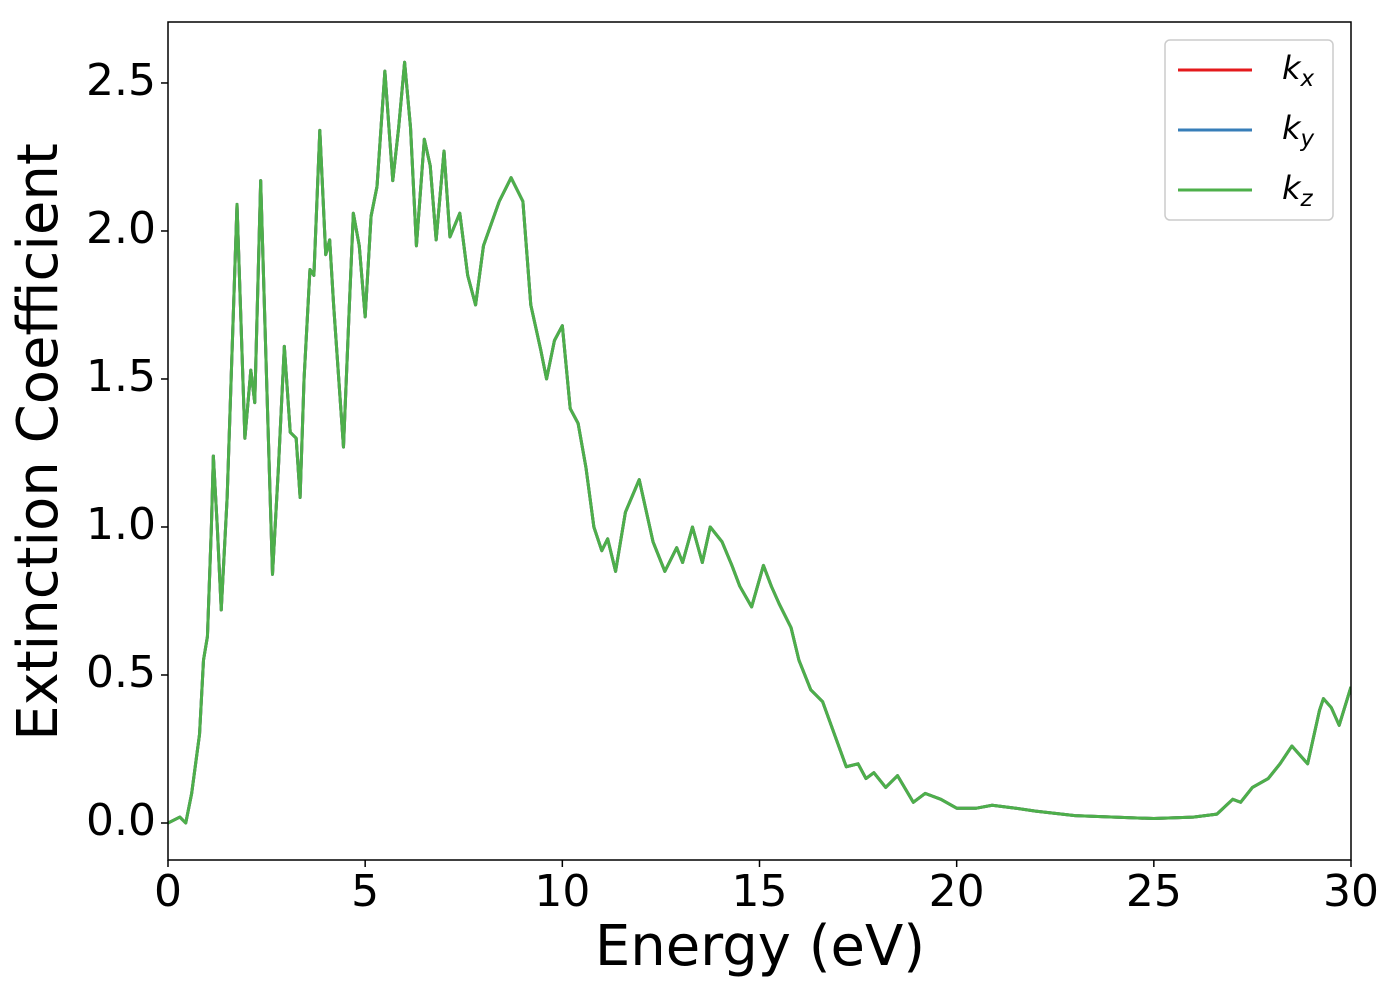 Image resolution: width=1400 pixels, height=1000 pixels. I want to click on y-tick-label: 2.0, so click(121, 228).